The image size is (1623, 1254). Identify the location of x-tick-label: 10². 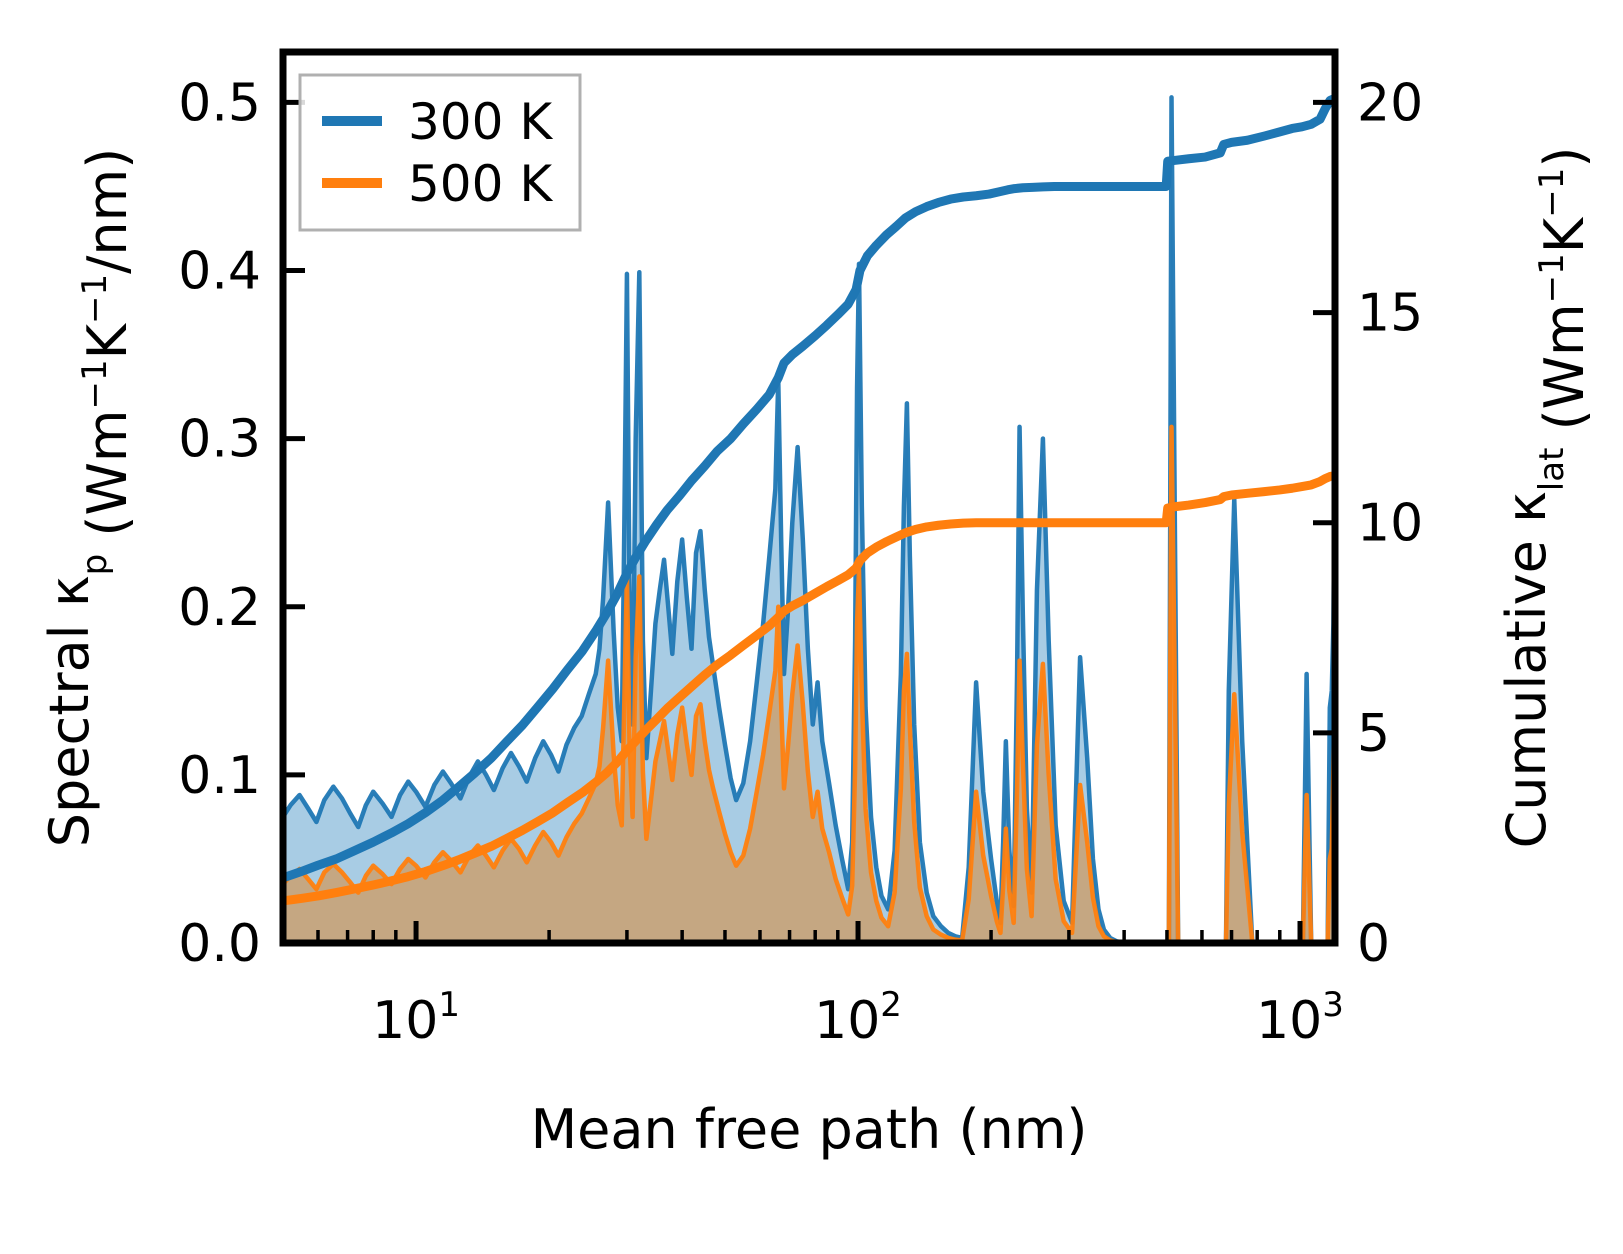
(858, 1018).